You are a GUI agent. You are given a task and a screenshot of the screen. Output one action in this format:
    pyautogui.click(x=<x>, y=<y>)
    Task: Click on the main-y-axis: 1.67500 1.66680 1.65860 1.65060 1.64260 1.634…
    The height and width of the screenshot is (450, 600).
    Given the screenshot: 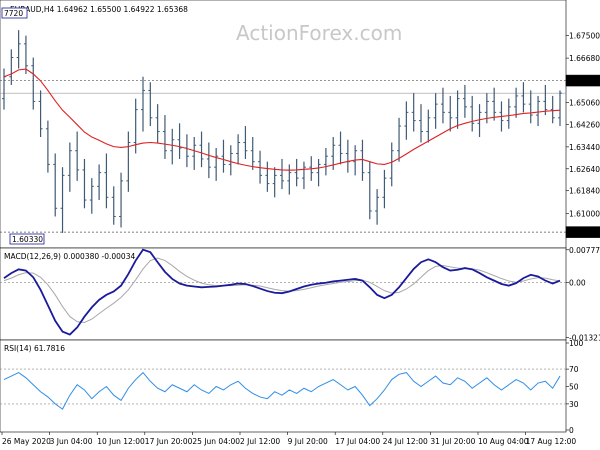 What is the action you would take?
    pyautogui.click(x=582, y=135)
    